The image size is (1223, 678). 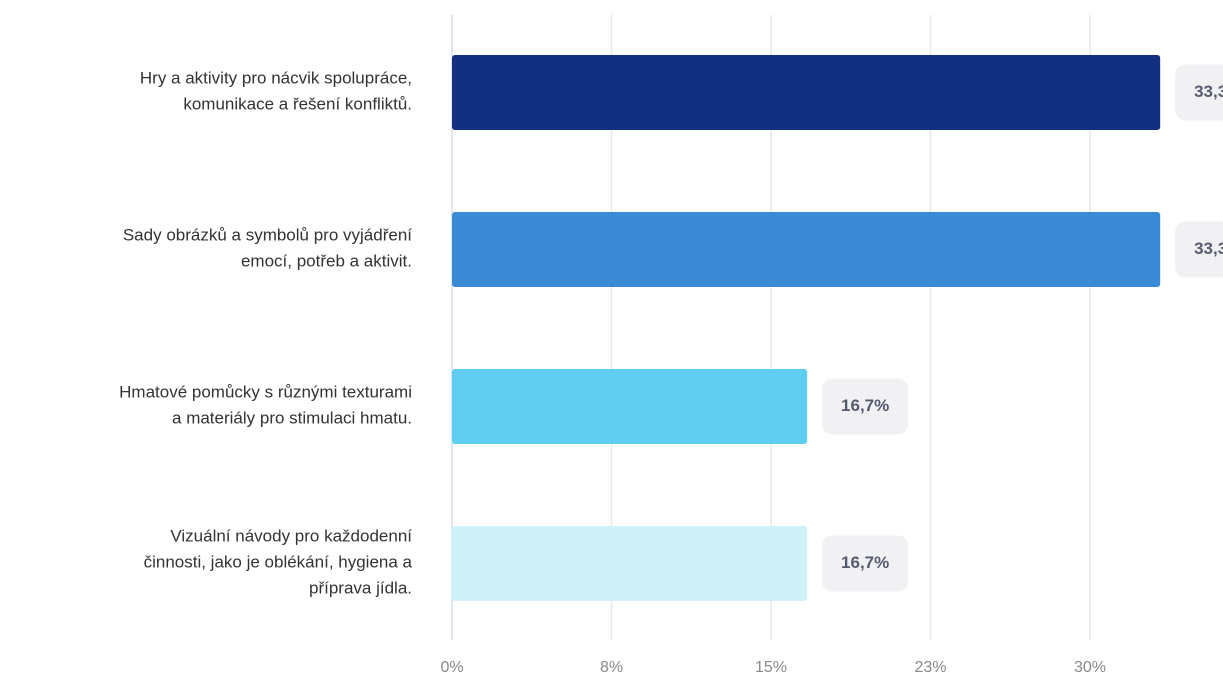 What do you see at coordinates (265, 392) in the screenshot?
I see `category-label-line: Hmatové pomůcky s různými texturami` at bounding box center [265, 392].